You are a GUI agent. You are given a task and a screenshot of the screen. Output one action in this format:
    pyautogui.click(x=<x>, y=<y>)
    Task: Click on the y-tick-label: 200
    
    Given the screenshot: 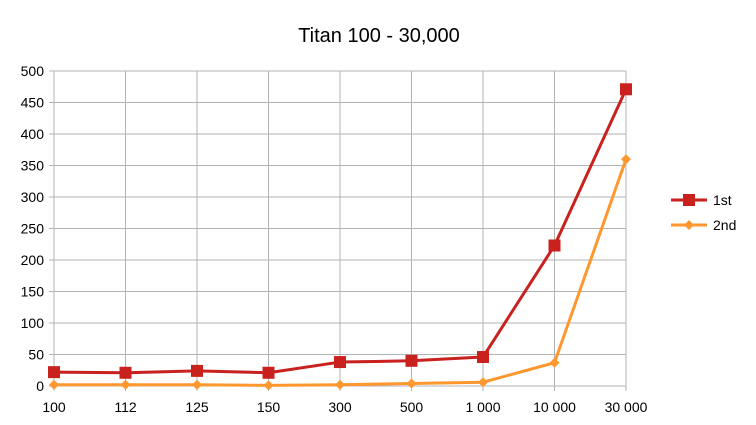 What is the action you would take?
    pyautogui.click(x=33, y=260)
    